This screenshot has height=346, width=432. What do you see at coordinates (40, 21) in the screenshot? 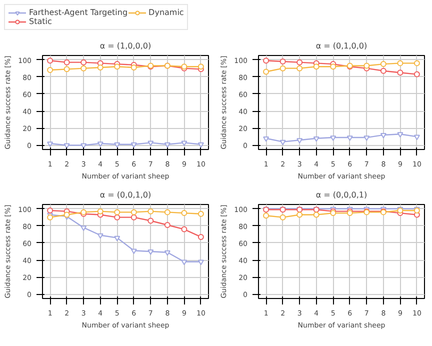
I see `legend-label: Static` at bounding box center [40, 21].